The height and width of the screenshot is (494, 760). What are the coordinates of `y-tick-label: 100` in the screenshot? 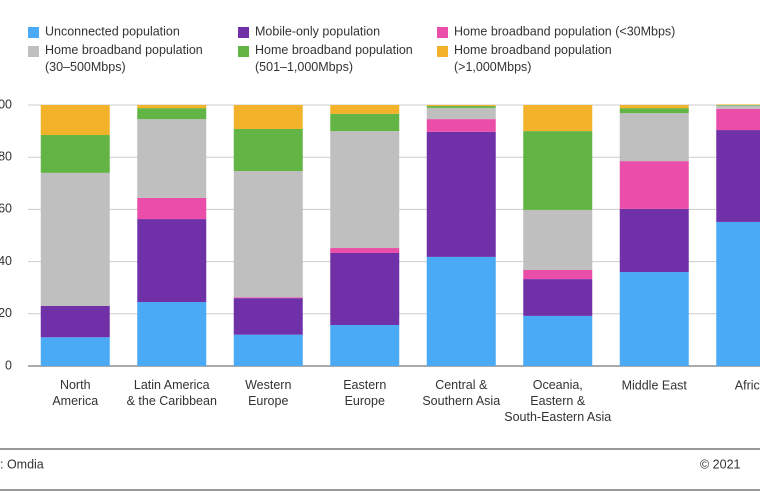 It's located at (6, 104).